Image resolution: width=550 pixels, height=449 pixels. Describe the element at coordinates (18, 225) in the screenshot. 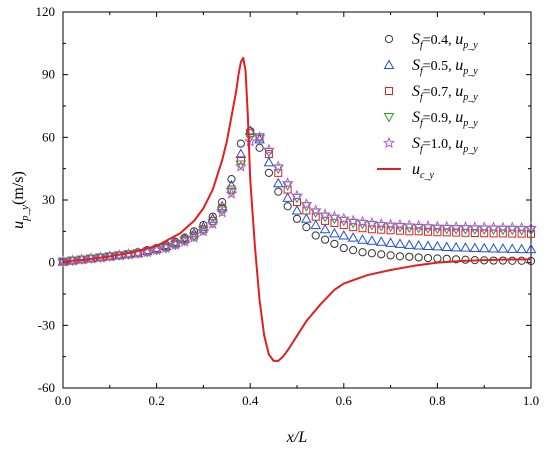

I see `y-axis-title-main: u` at that location.